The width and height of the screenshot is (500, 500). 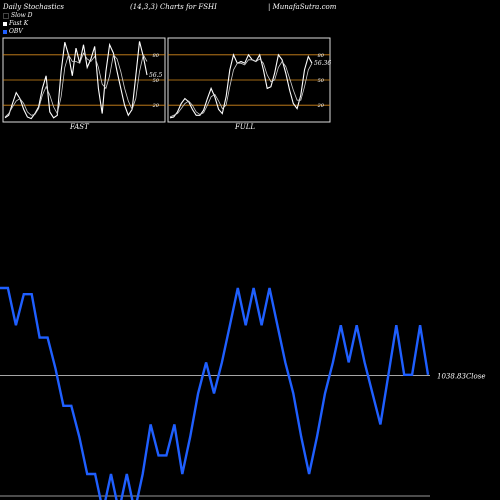 I want to click on header-right: | MunafaSutra.com, so click(x=302, y=7).